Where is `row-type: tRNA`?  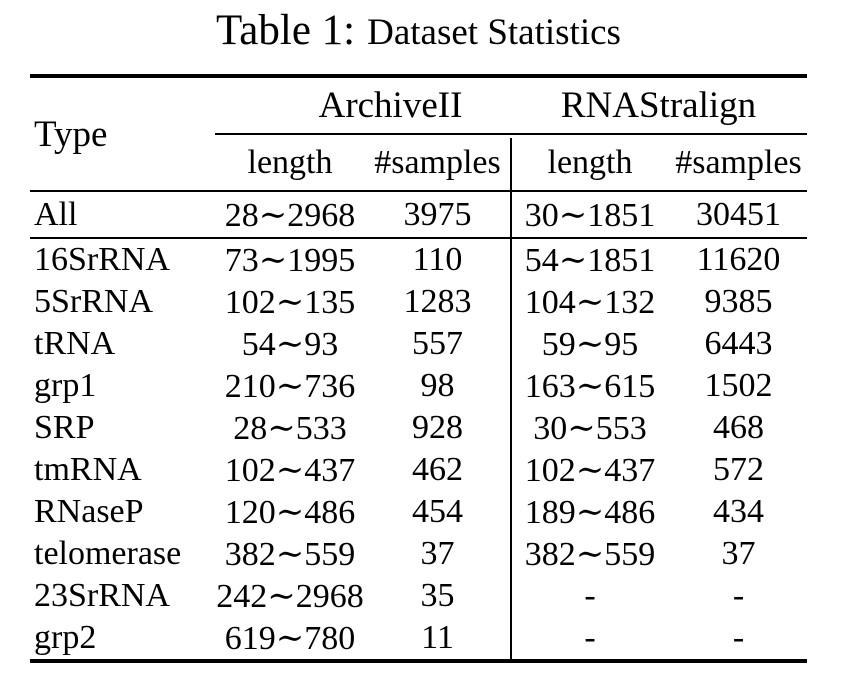 row-type: tRNA is located at coordinates (75, 343).